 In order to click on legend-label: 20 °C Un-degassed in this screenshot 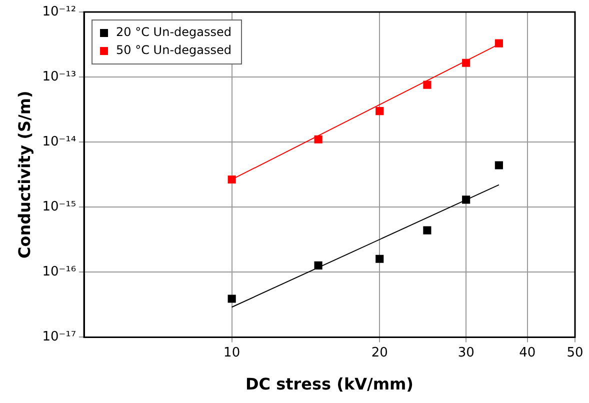, I will do `click(174, 32)`.